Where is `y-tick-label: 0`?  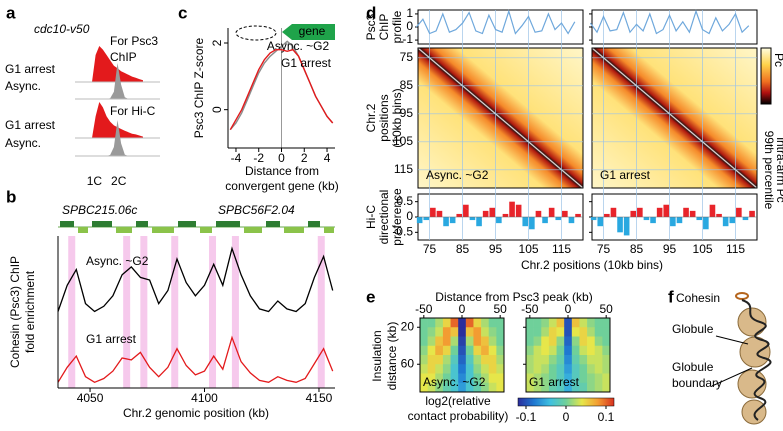
y-tick-label: 0 is located at coordinates (217, 109).